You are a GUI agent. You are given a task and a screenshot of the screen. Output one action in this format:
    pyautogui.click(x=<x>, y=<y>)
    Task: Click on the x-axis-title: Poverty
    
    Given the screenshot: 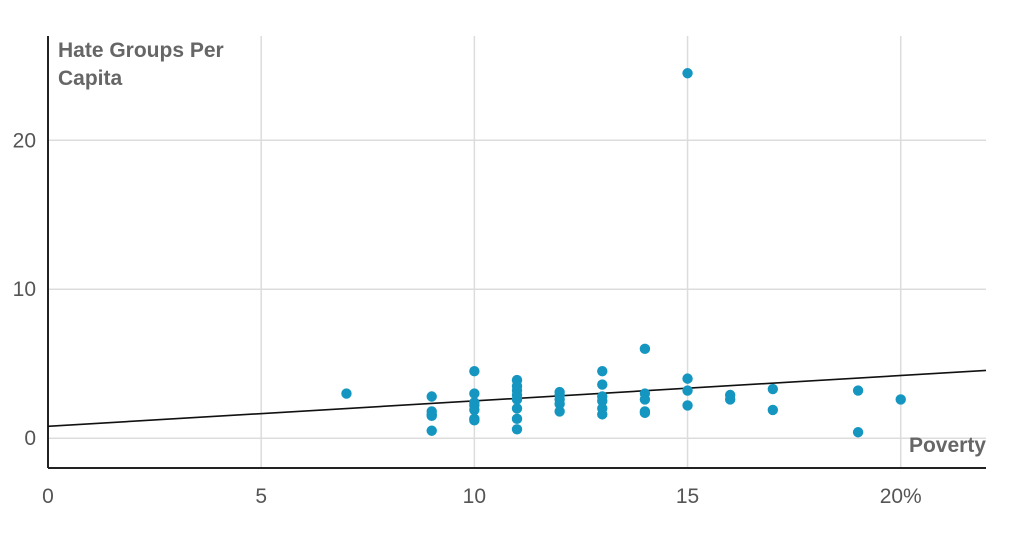 What is the action you would take?
    pyautogui.click(x=947, y=445)
    